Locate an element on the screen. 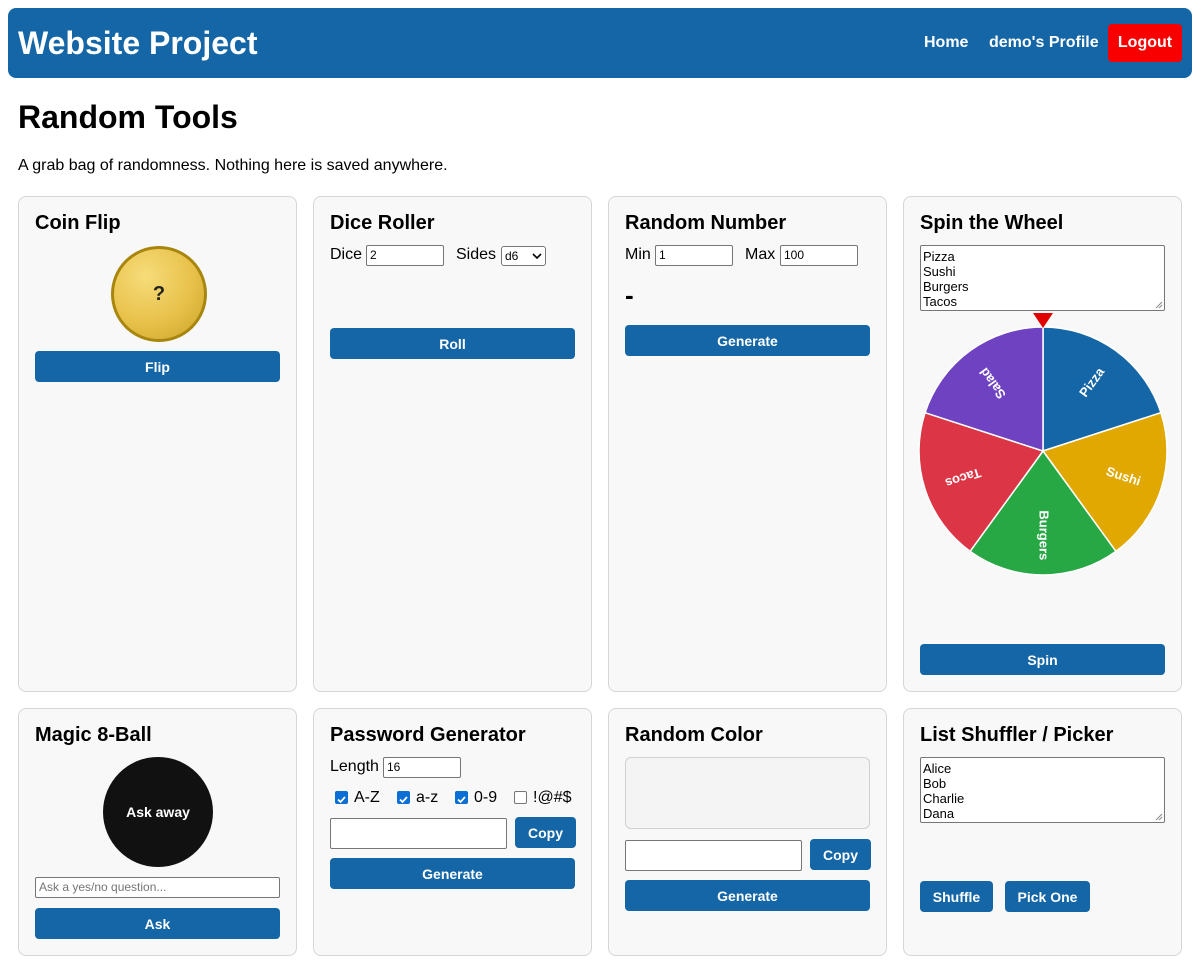 The height and width of the screenshot is (964, 1200). symbols-label: !@#$ is located at coordinates (552, 797).